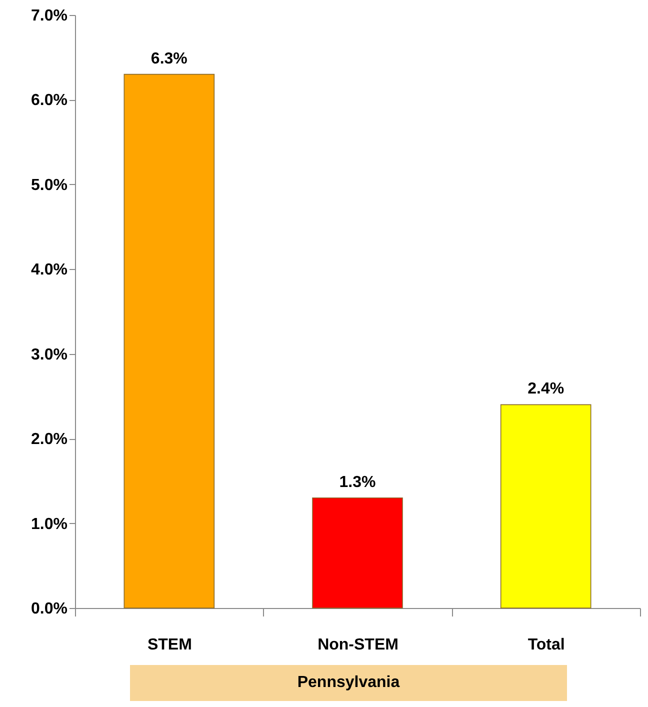 This screenshot has width=648, height=707. Describe the element at coordinates (546, 645) in the screenshot. I see `x-tick-label: Total` at that location.